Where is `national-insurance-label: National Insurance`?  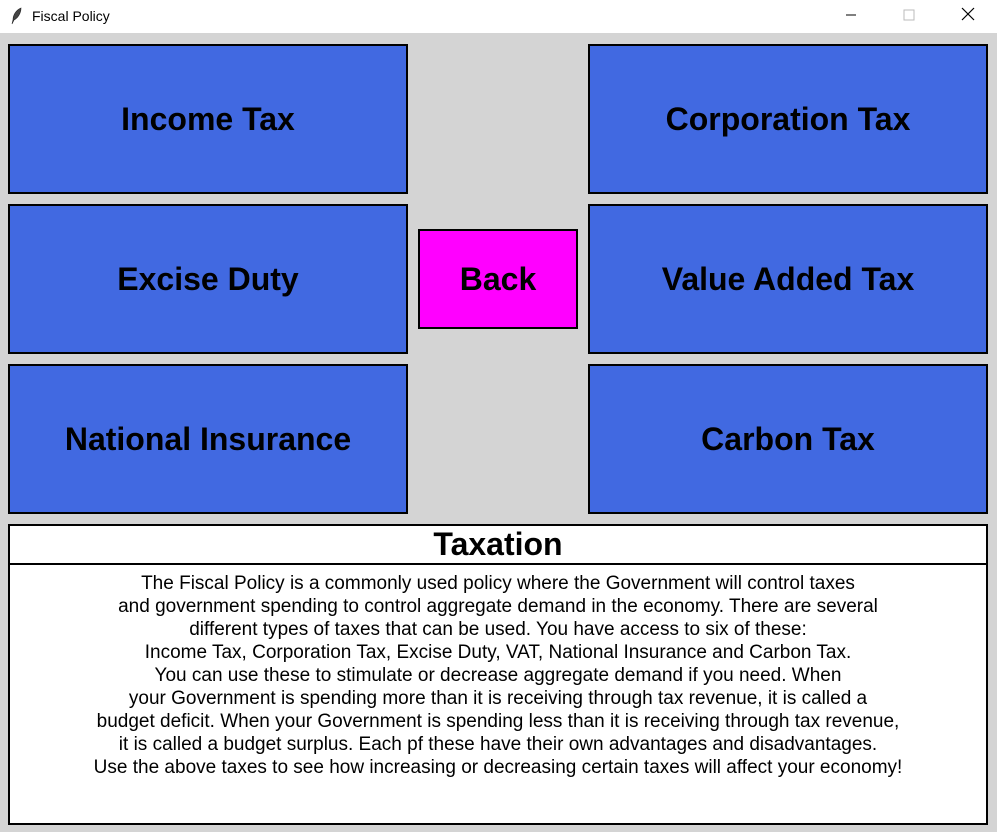
national-insurance-label: National Insurance is located at coordinates (208, 438).